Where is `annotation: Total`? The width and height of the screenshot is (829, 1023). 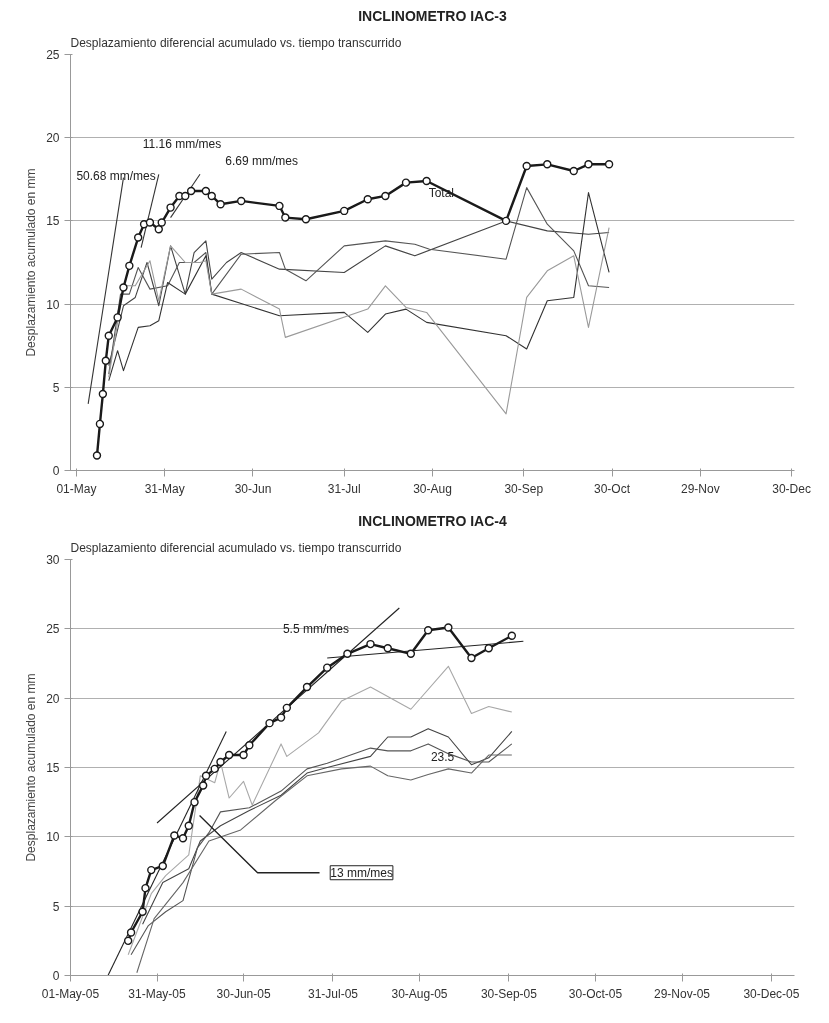
annotation: Total is located at coordinates (441, 192).